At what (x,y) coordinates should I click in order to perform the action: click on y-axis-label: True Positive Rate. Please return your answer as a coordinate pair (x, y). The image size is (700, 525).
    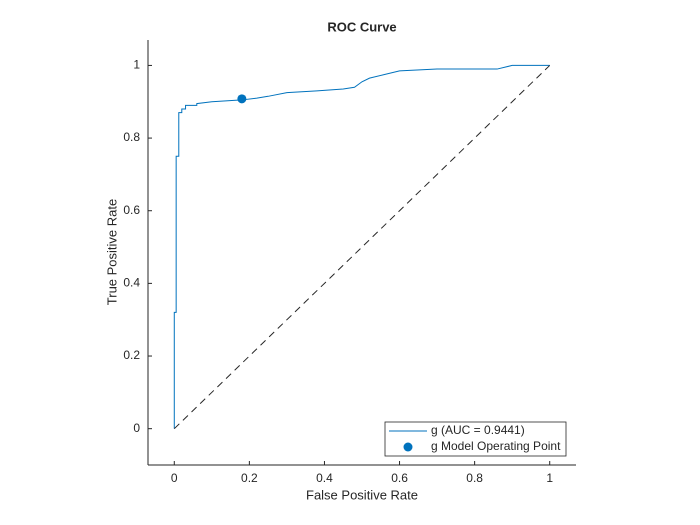
    Looking at the image, I should click on (111, 252).